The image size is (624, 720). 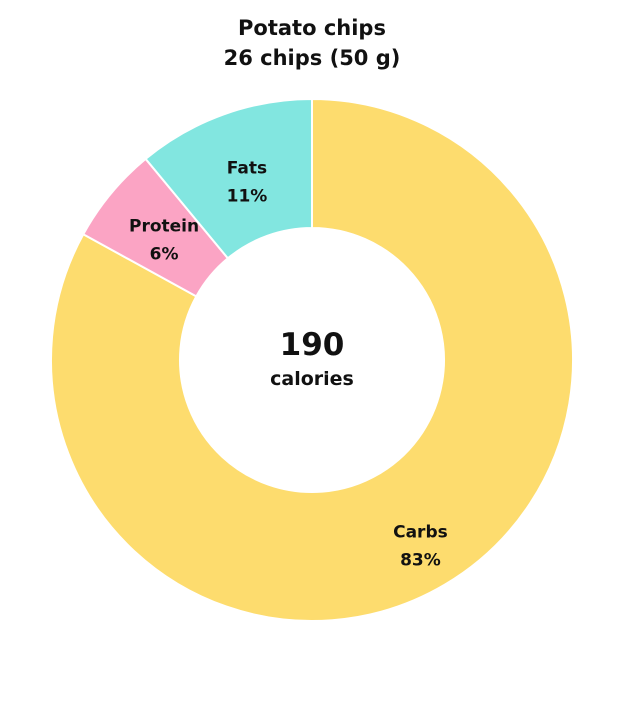 I want to click on slice-fats, so click(x=228, y=178).